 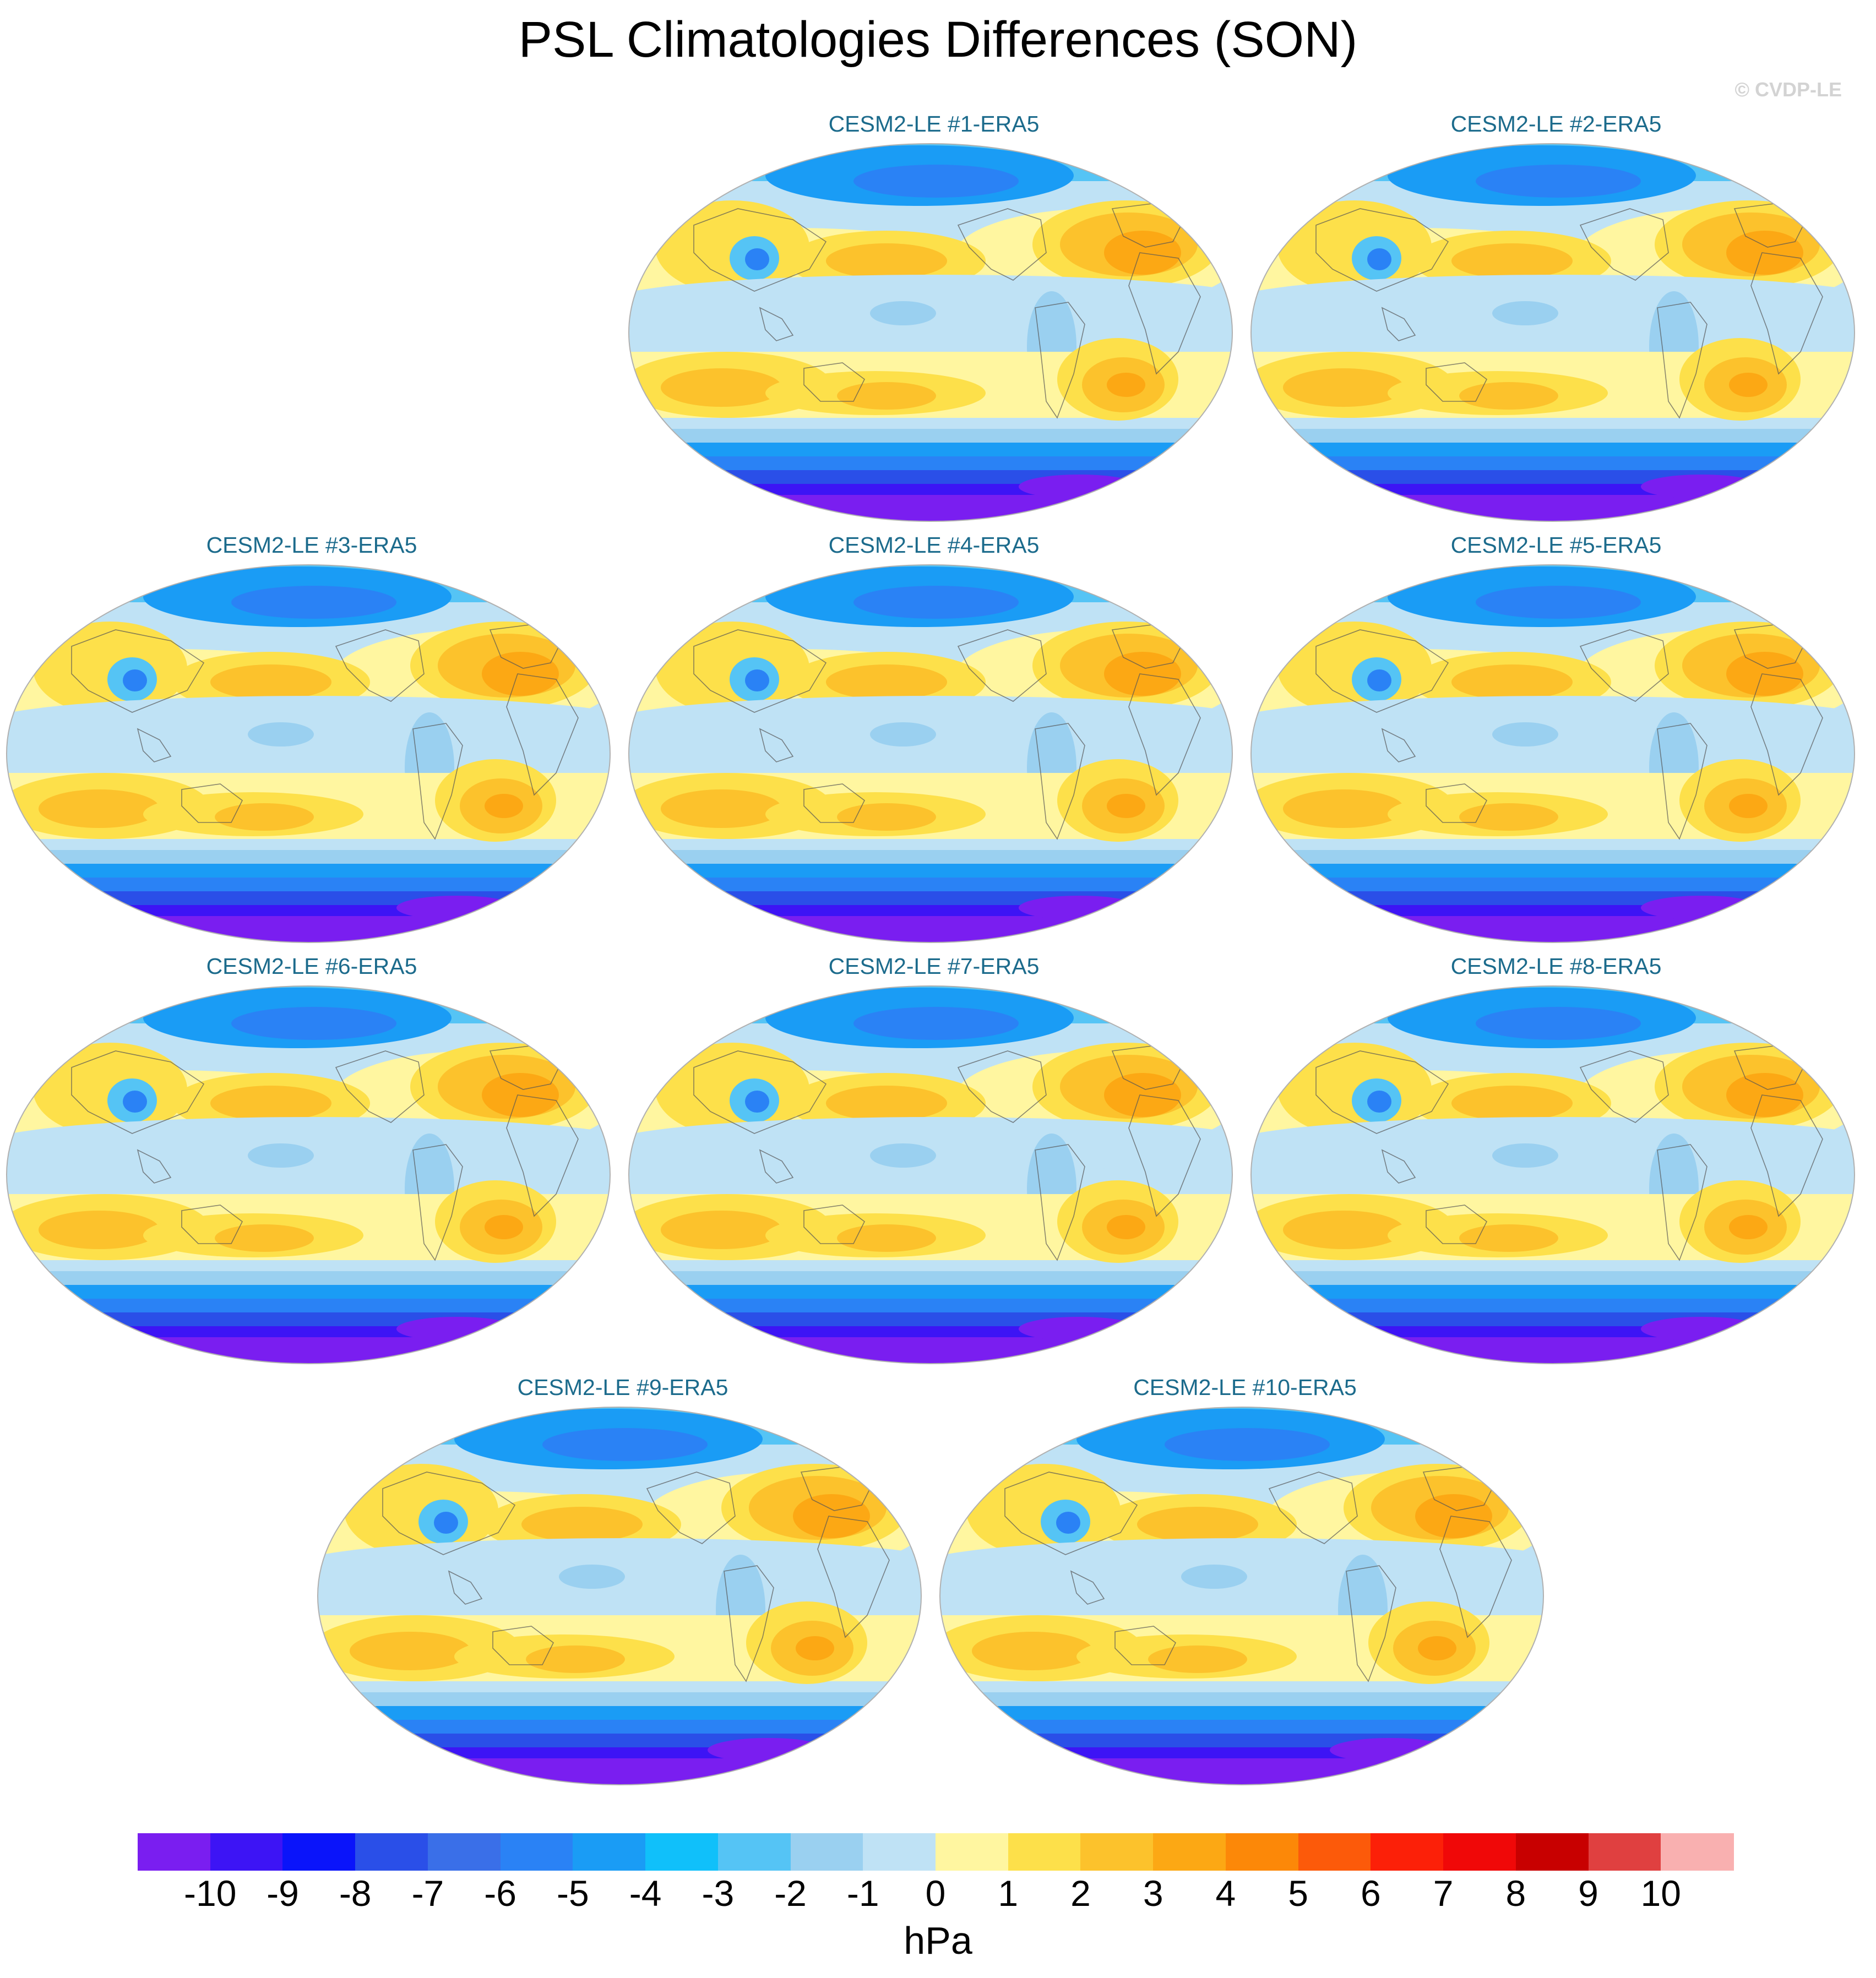 I want to click on colorbar-tick-label: -1, so click(x=863, y=1893).